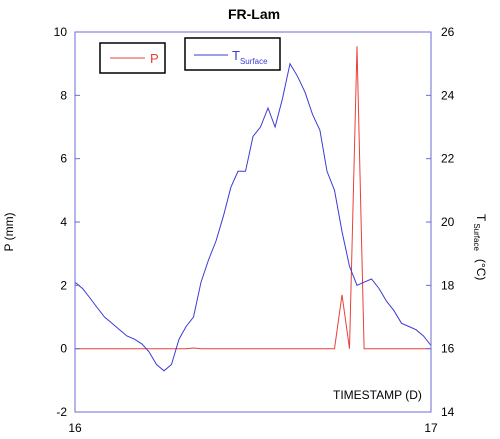 This screenshot has height=439, width=500. What do you see at coordinates (448, 159) in the screenshot?
I see `y-right-tick-label: 22` at bounding box center [448, 159].